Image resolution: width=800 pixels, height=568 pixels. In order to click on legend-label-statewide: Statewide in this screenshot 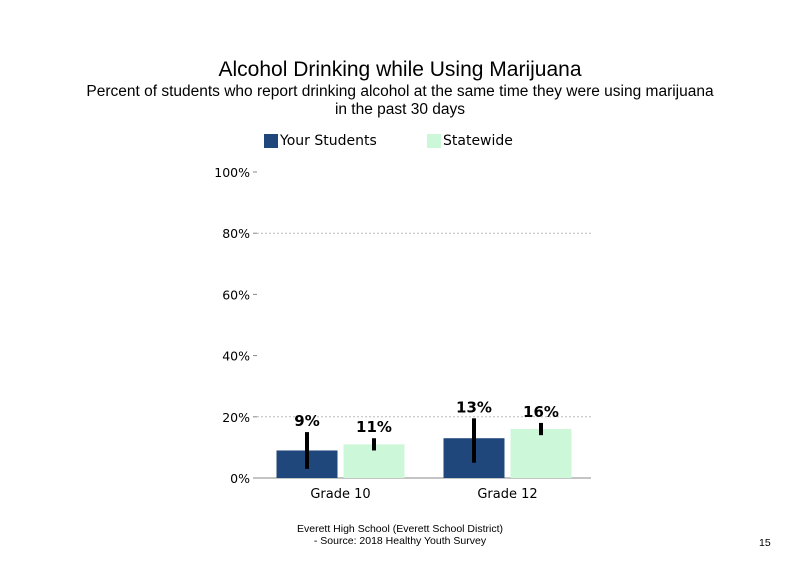, I will do `click(478, 141)`.